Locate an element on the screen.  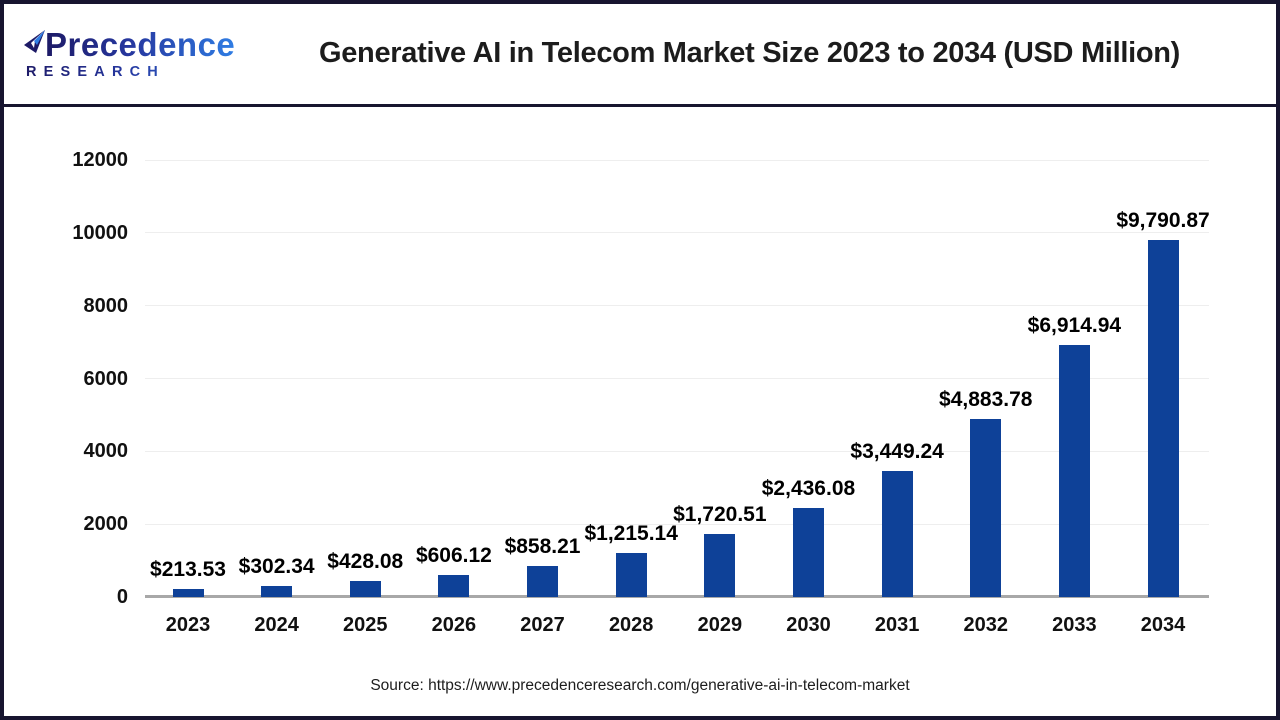
value-label-2031: $3,449.24 is located at coordinates (897, 452).